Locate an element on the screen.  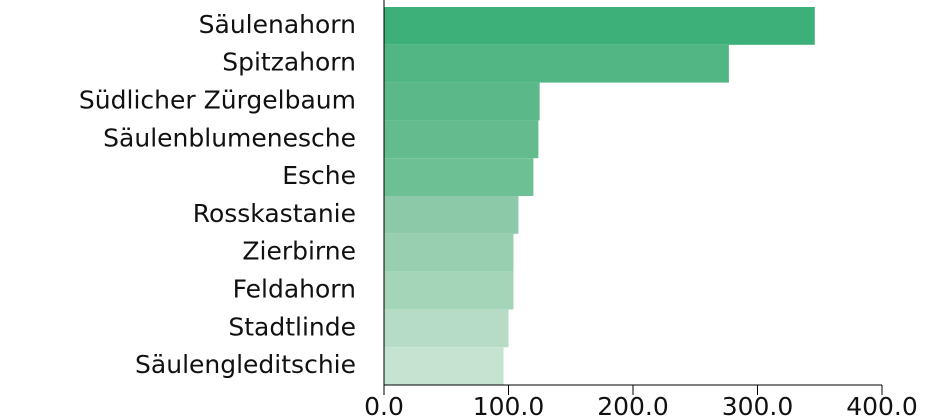
x-tick-label: 100.0 is located at coordinates (509, 405).